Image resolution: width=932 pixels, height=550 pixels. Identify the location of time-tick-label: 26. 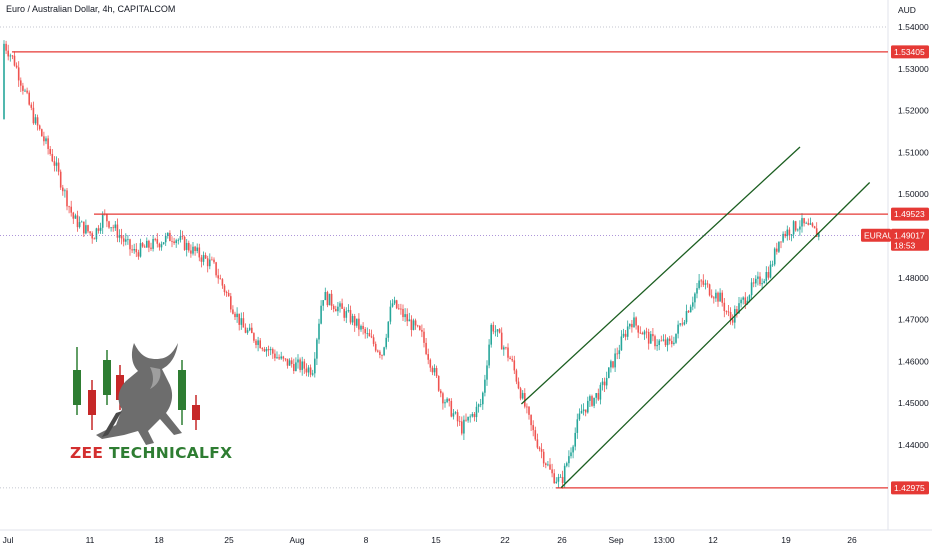
(562, 540).